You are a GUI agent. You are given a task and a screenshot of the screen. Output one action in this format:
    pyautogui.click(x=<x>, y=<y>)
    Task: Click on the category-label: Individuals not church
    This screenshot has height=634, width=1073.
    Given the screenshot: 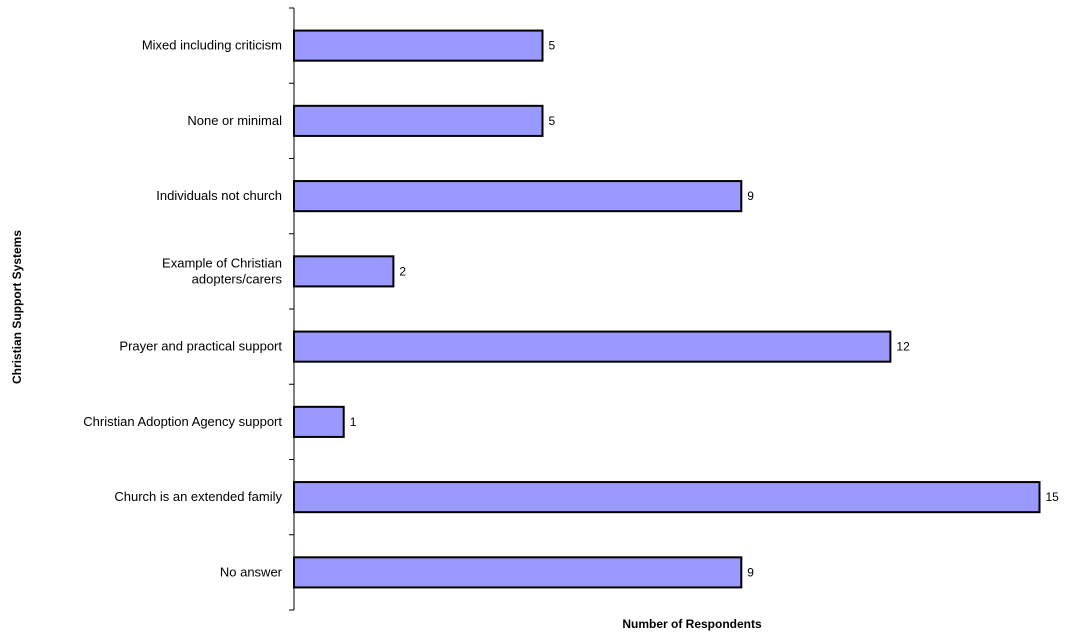 What is the action you would take?
    pyautogui.click(x=219, y=195)
    